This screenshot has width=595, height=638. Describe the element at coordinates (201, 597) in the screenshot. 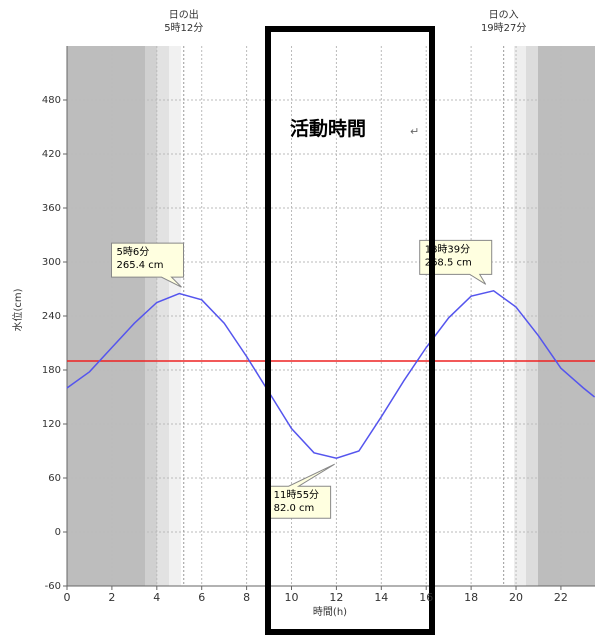

I see `x-tick-label: 6` at that location.